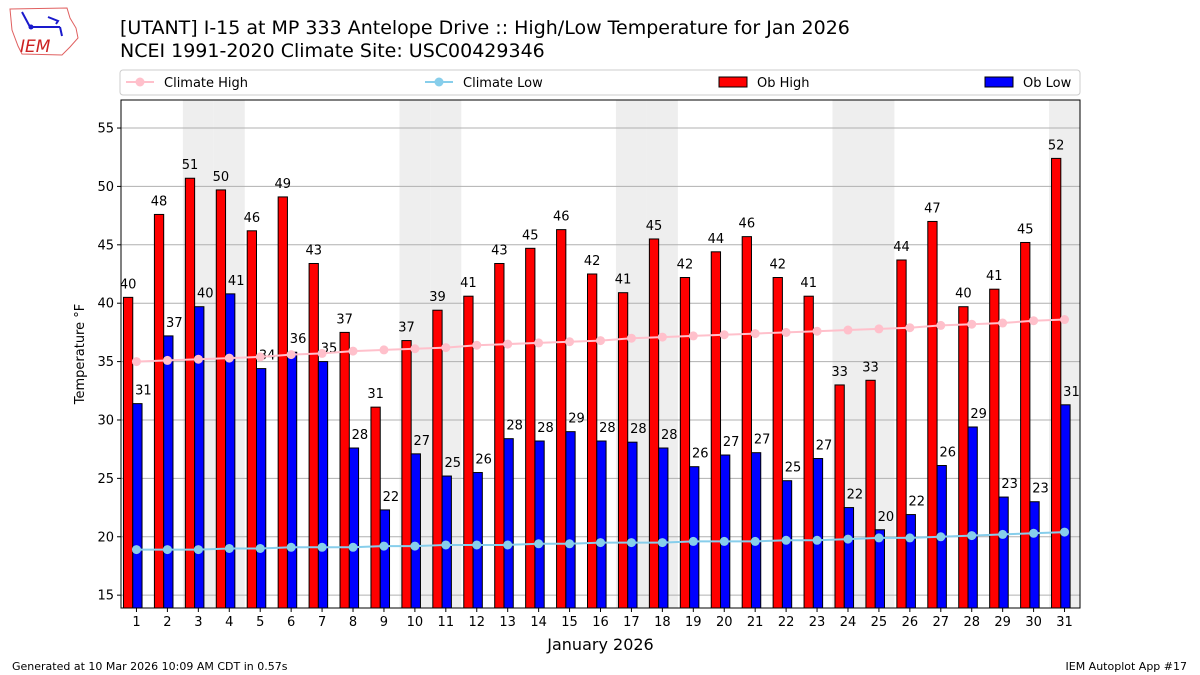 This screenshot has height=675, width=1200. I want to click on x-tick-label: 19, so click(693, 622).